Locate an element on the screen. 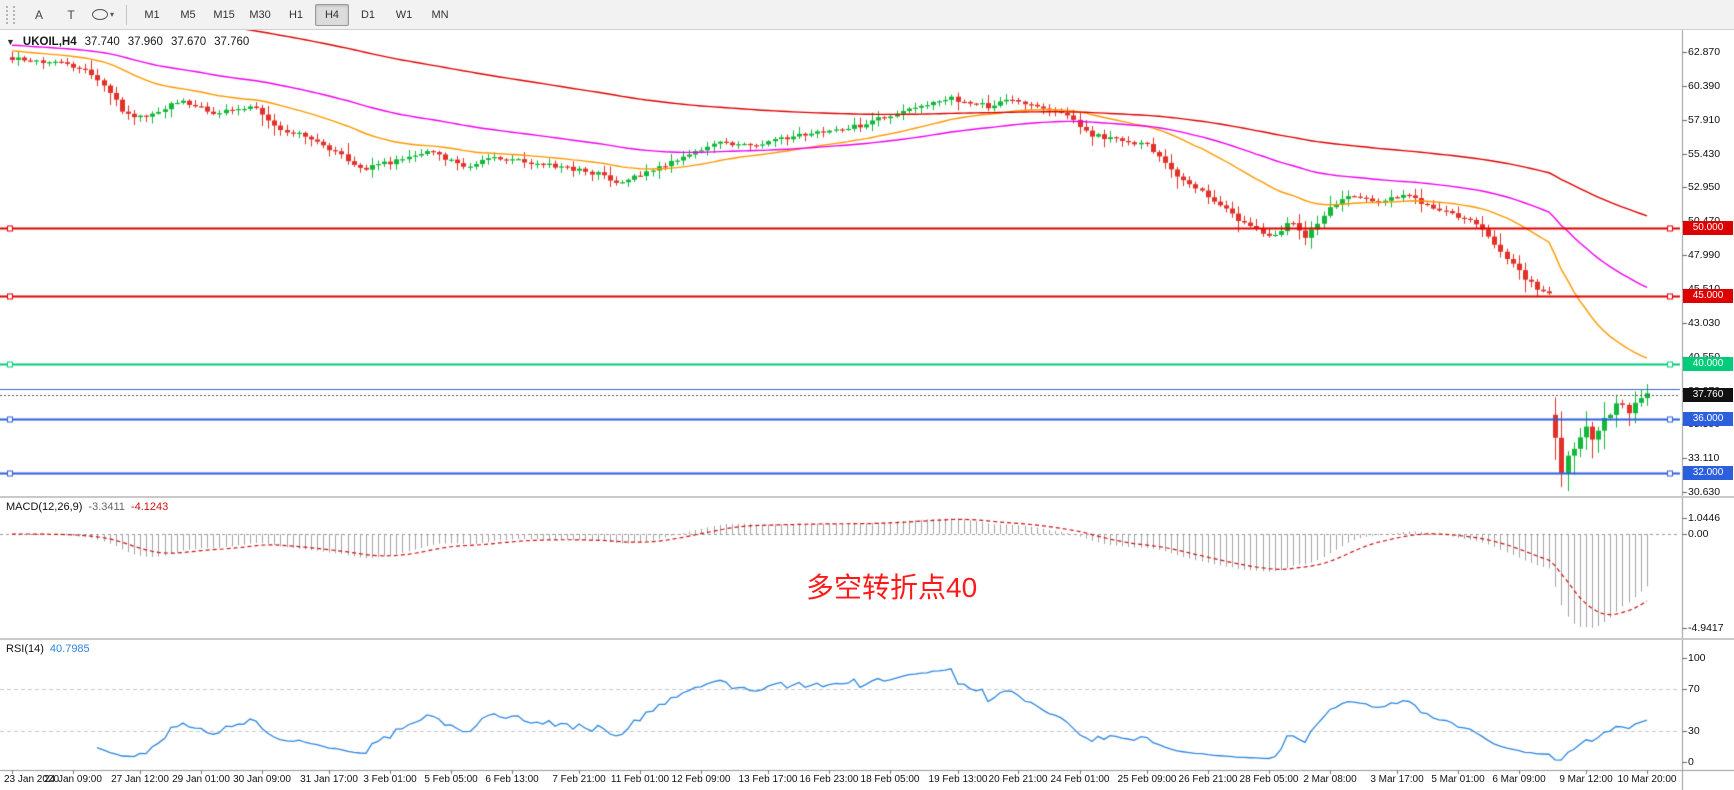 Image resolution: width=1734 pixels, height=790 pixels. one-click-trading-arrow: ▼ is located at coordinates (10, 42).